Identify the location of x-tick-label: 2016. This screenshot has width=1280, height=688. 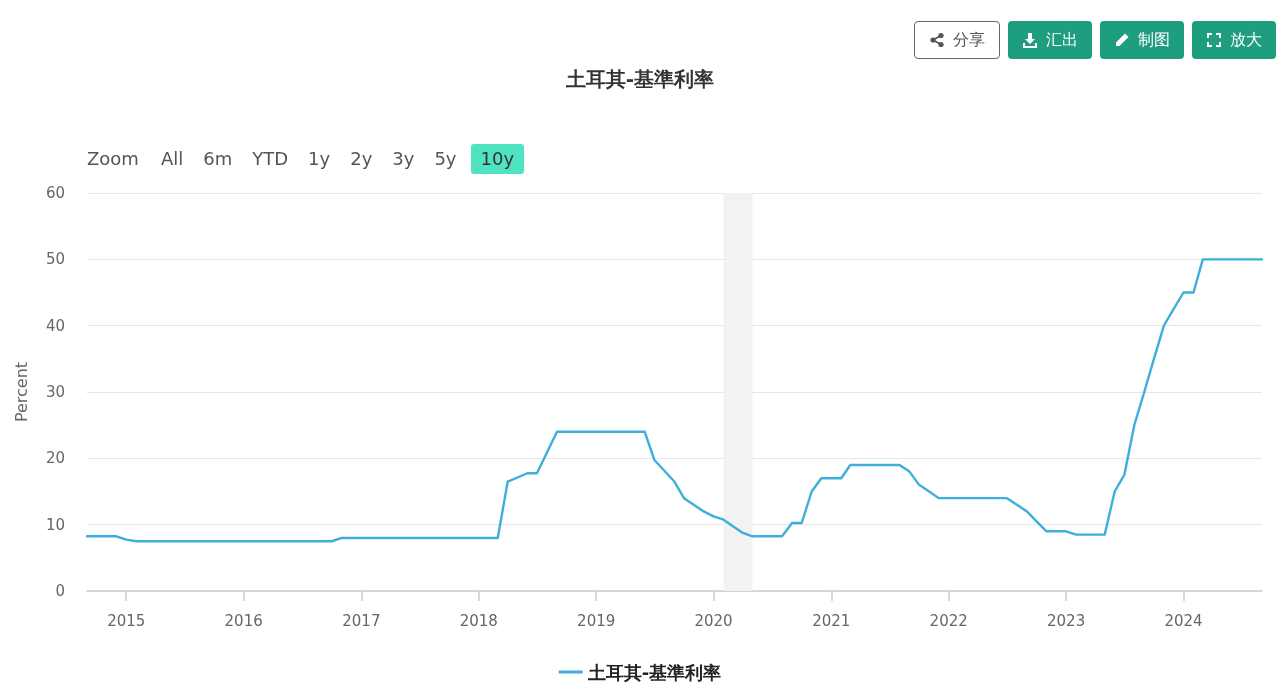
(243, 620).